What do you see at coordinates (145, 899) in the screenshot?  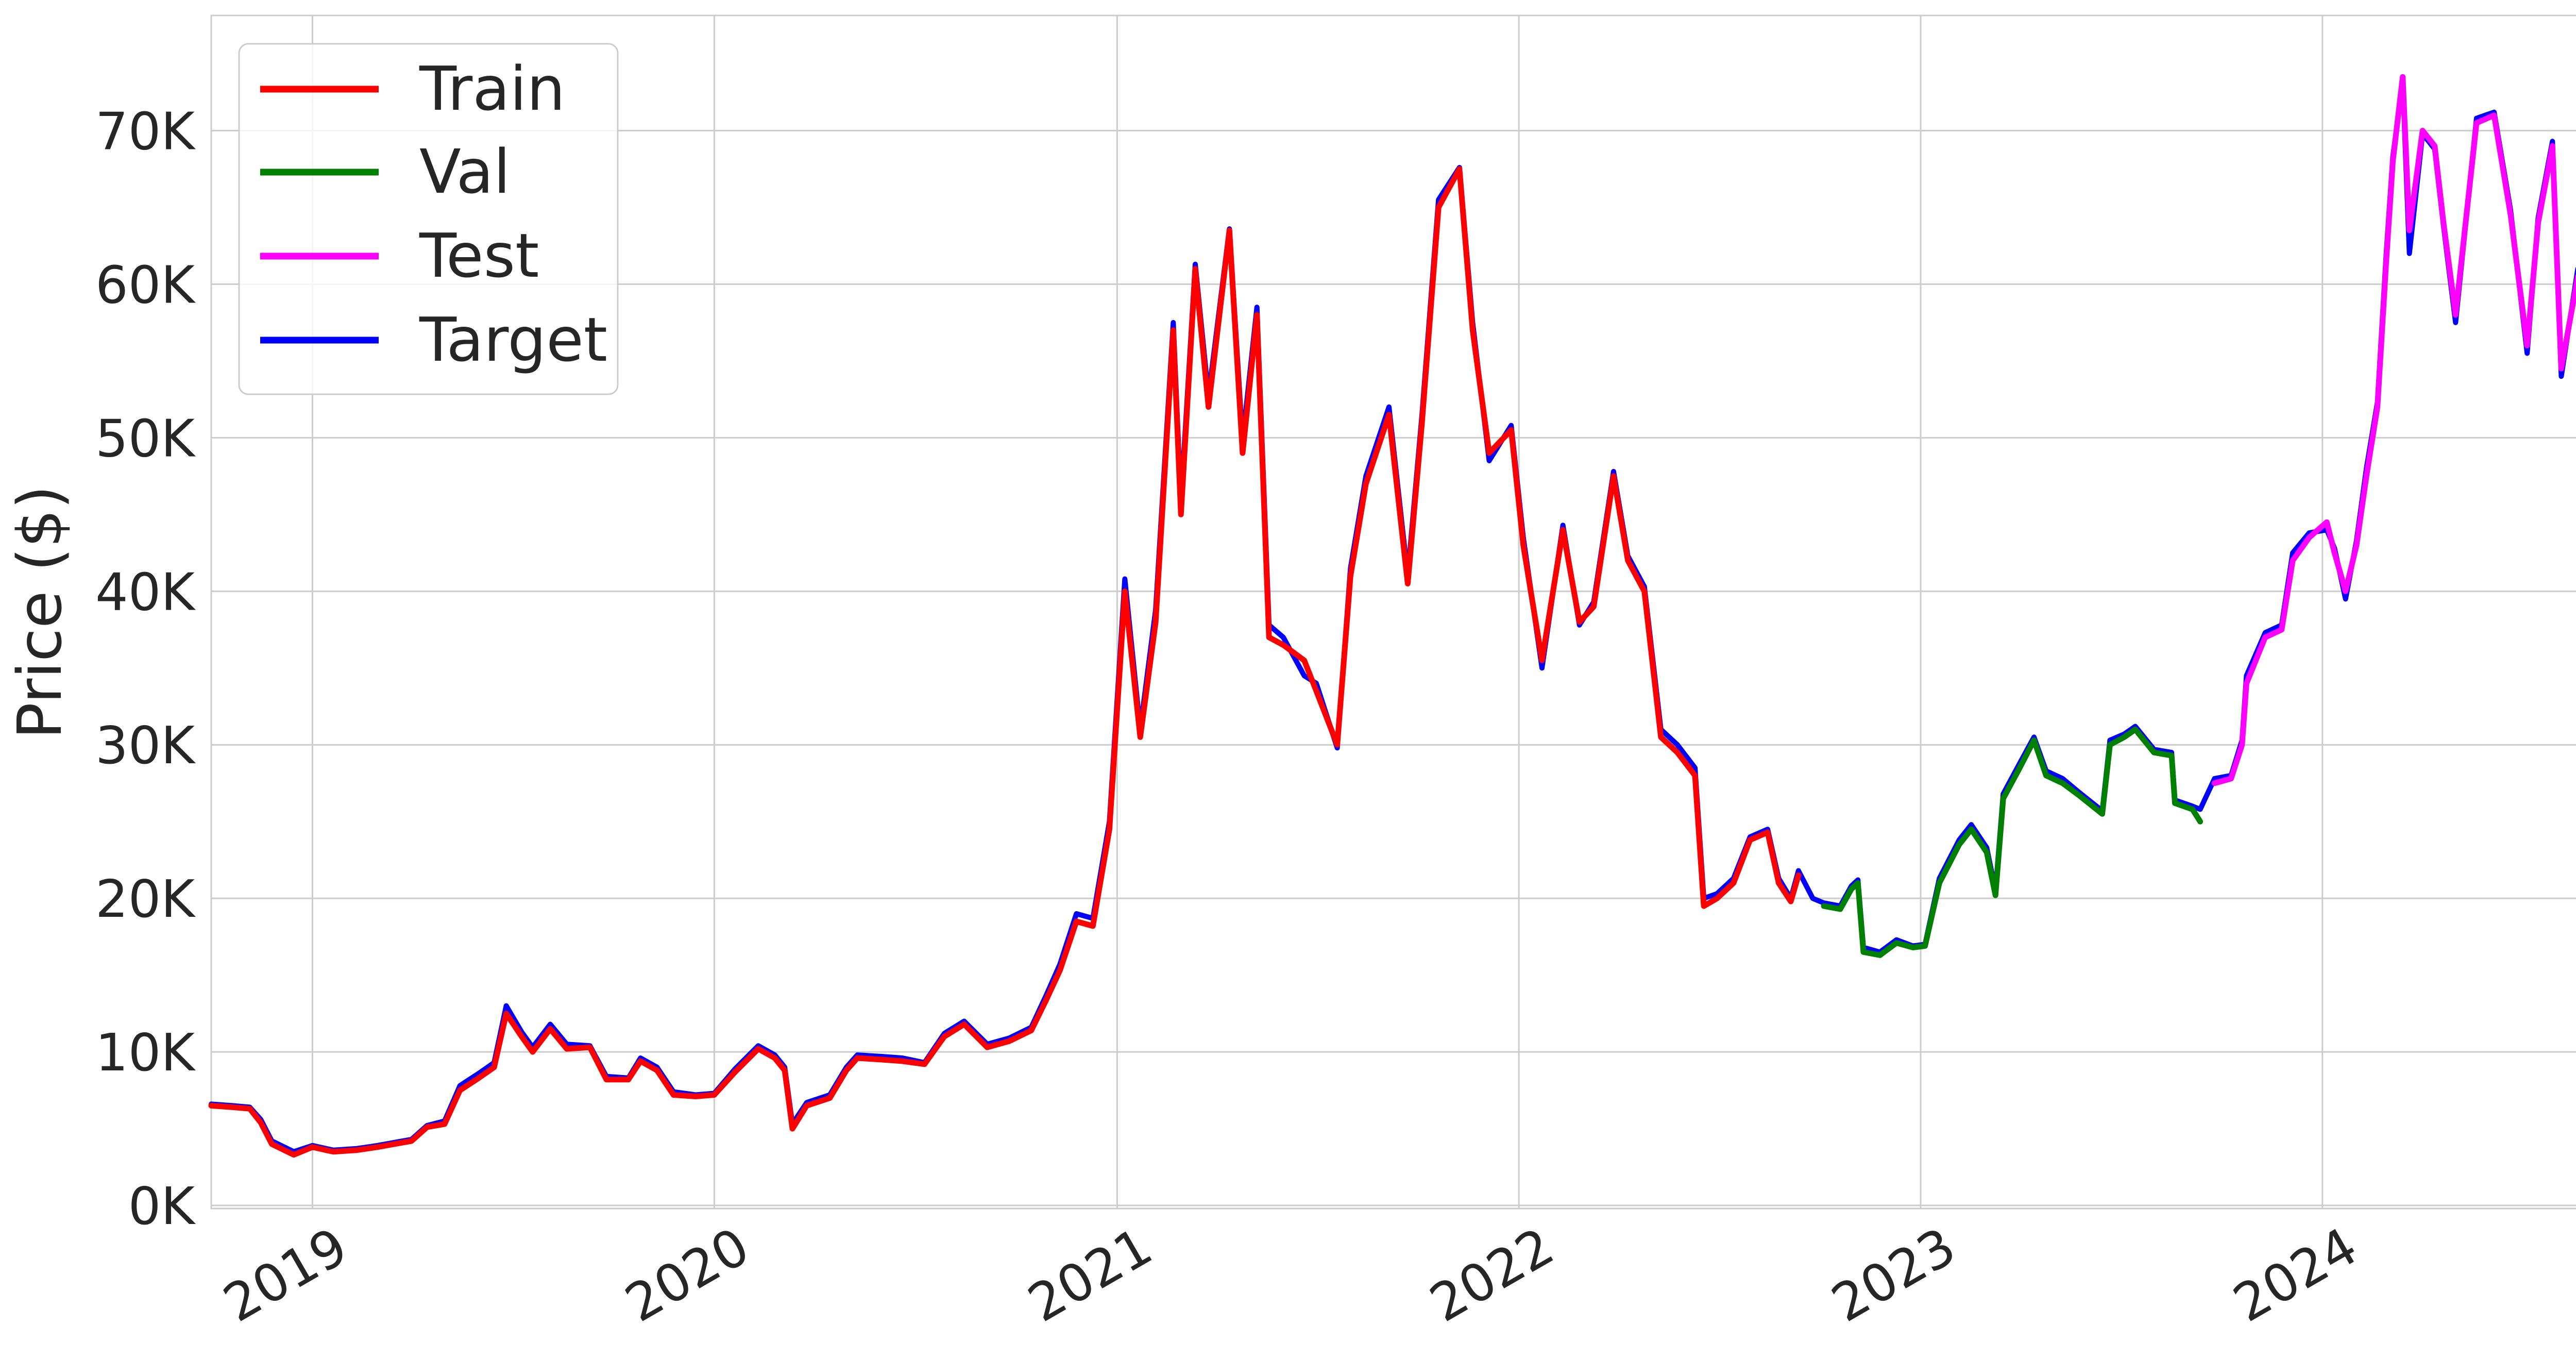 I see `y-tick-label: 20K` at bounding box center [145, 899].